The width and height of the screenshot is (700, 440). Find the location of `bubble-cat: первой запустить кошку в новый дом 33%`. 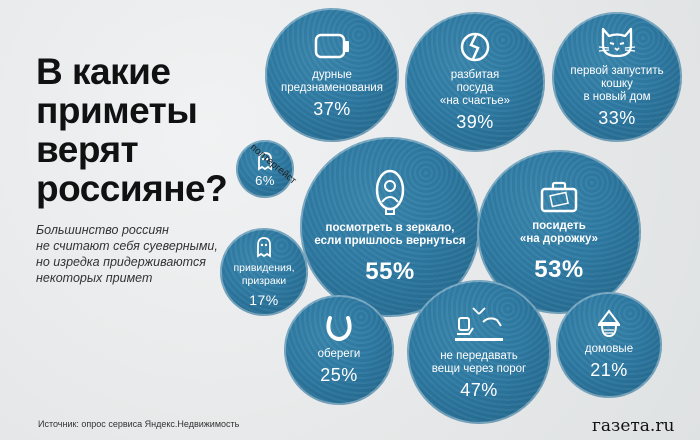

bubble-cat: первой запустить кошку в новый дом 33% is located at coordinates (617, 77).